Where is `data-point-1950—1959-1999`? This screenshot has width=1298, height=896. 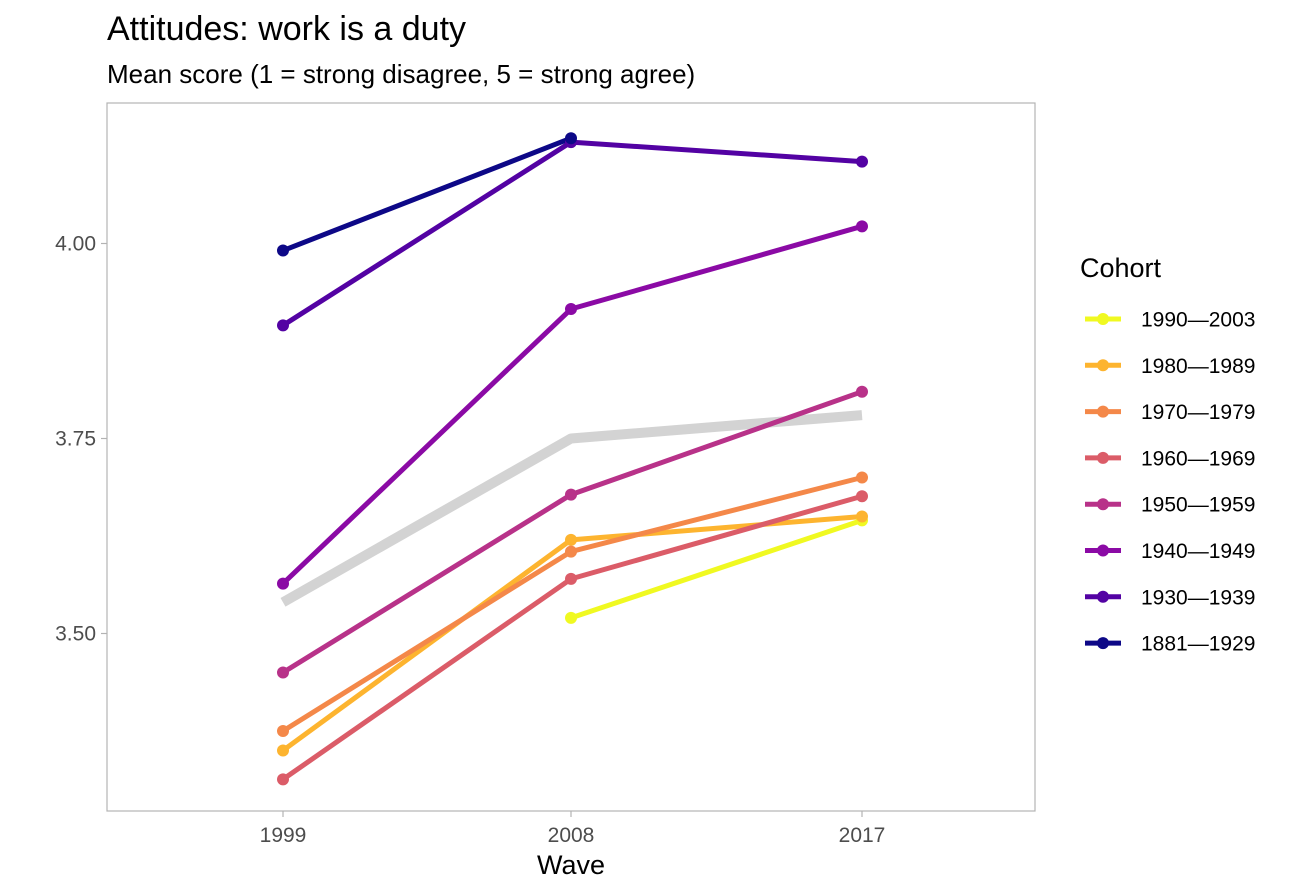
data-point-1950—1959-1999 is located at coordinates (283, 672).